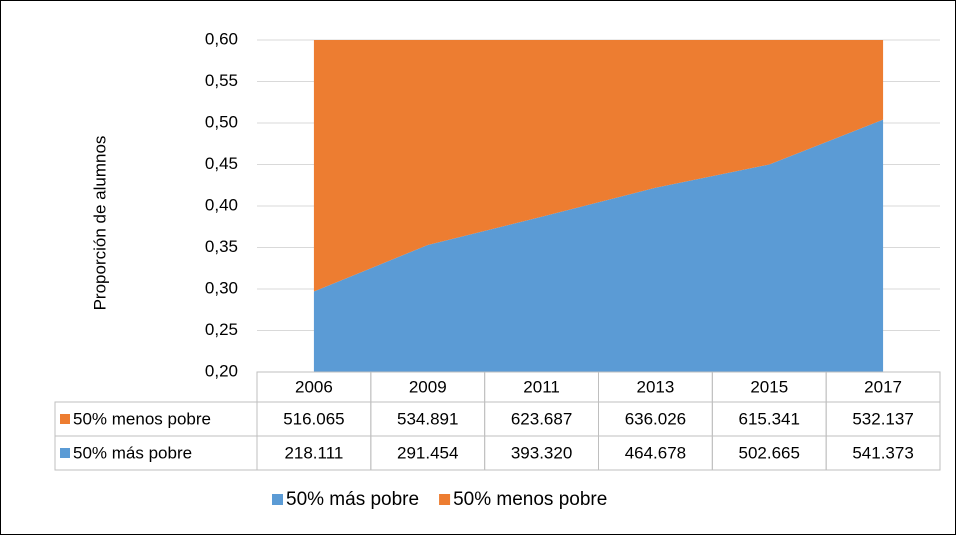 Image resolution: width=956 pixels, height=535 pixels. I want to click on x-tick-label: 2017, so click(883, 386).